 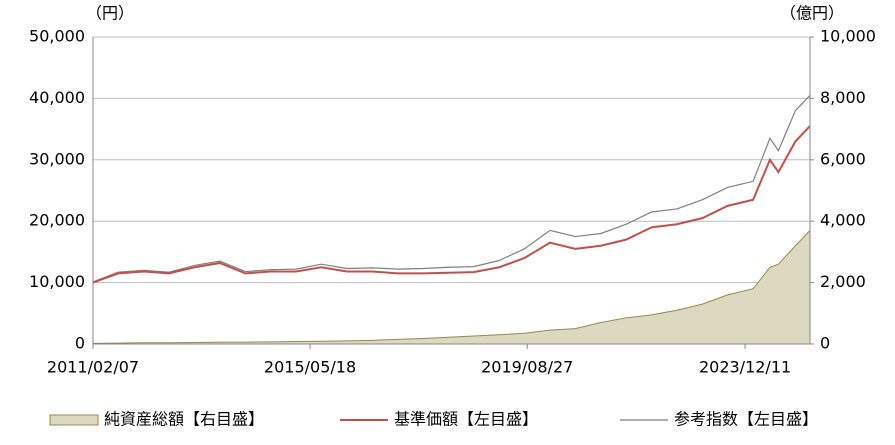 What do you see at coordinates (745, 367) in the screenshot?
I see `x-tick-label: 2023/12/11` at bounding box center [745, 367].